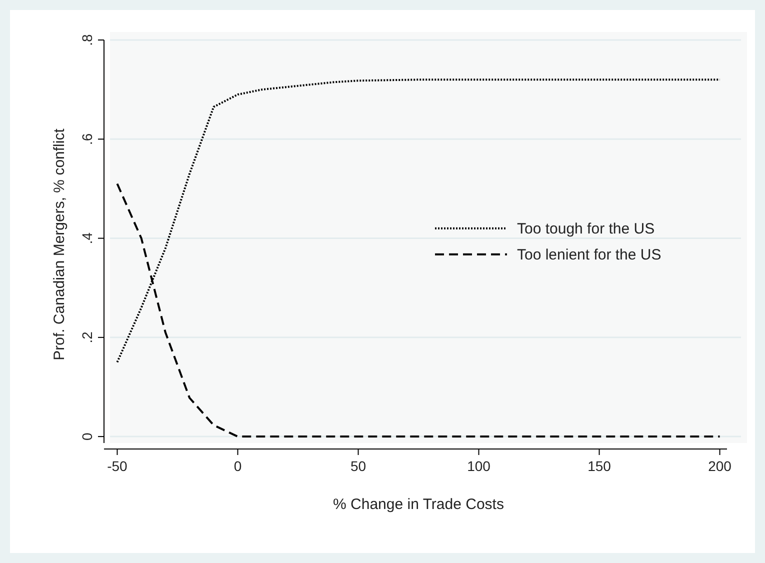  Describe the element at coordinates (589, 255) in the screenshot. I see `legend-label: Too lenient for the US` at that location.